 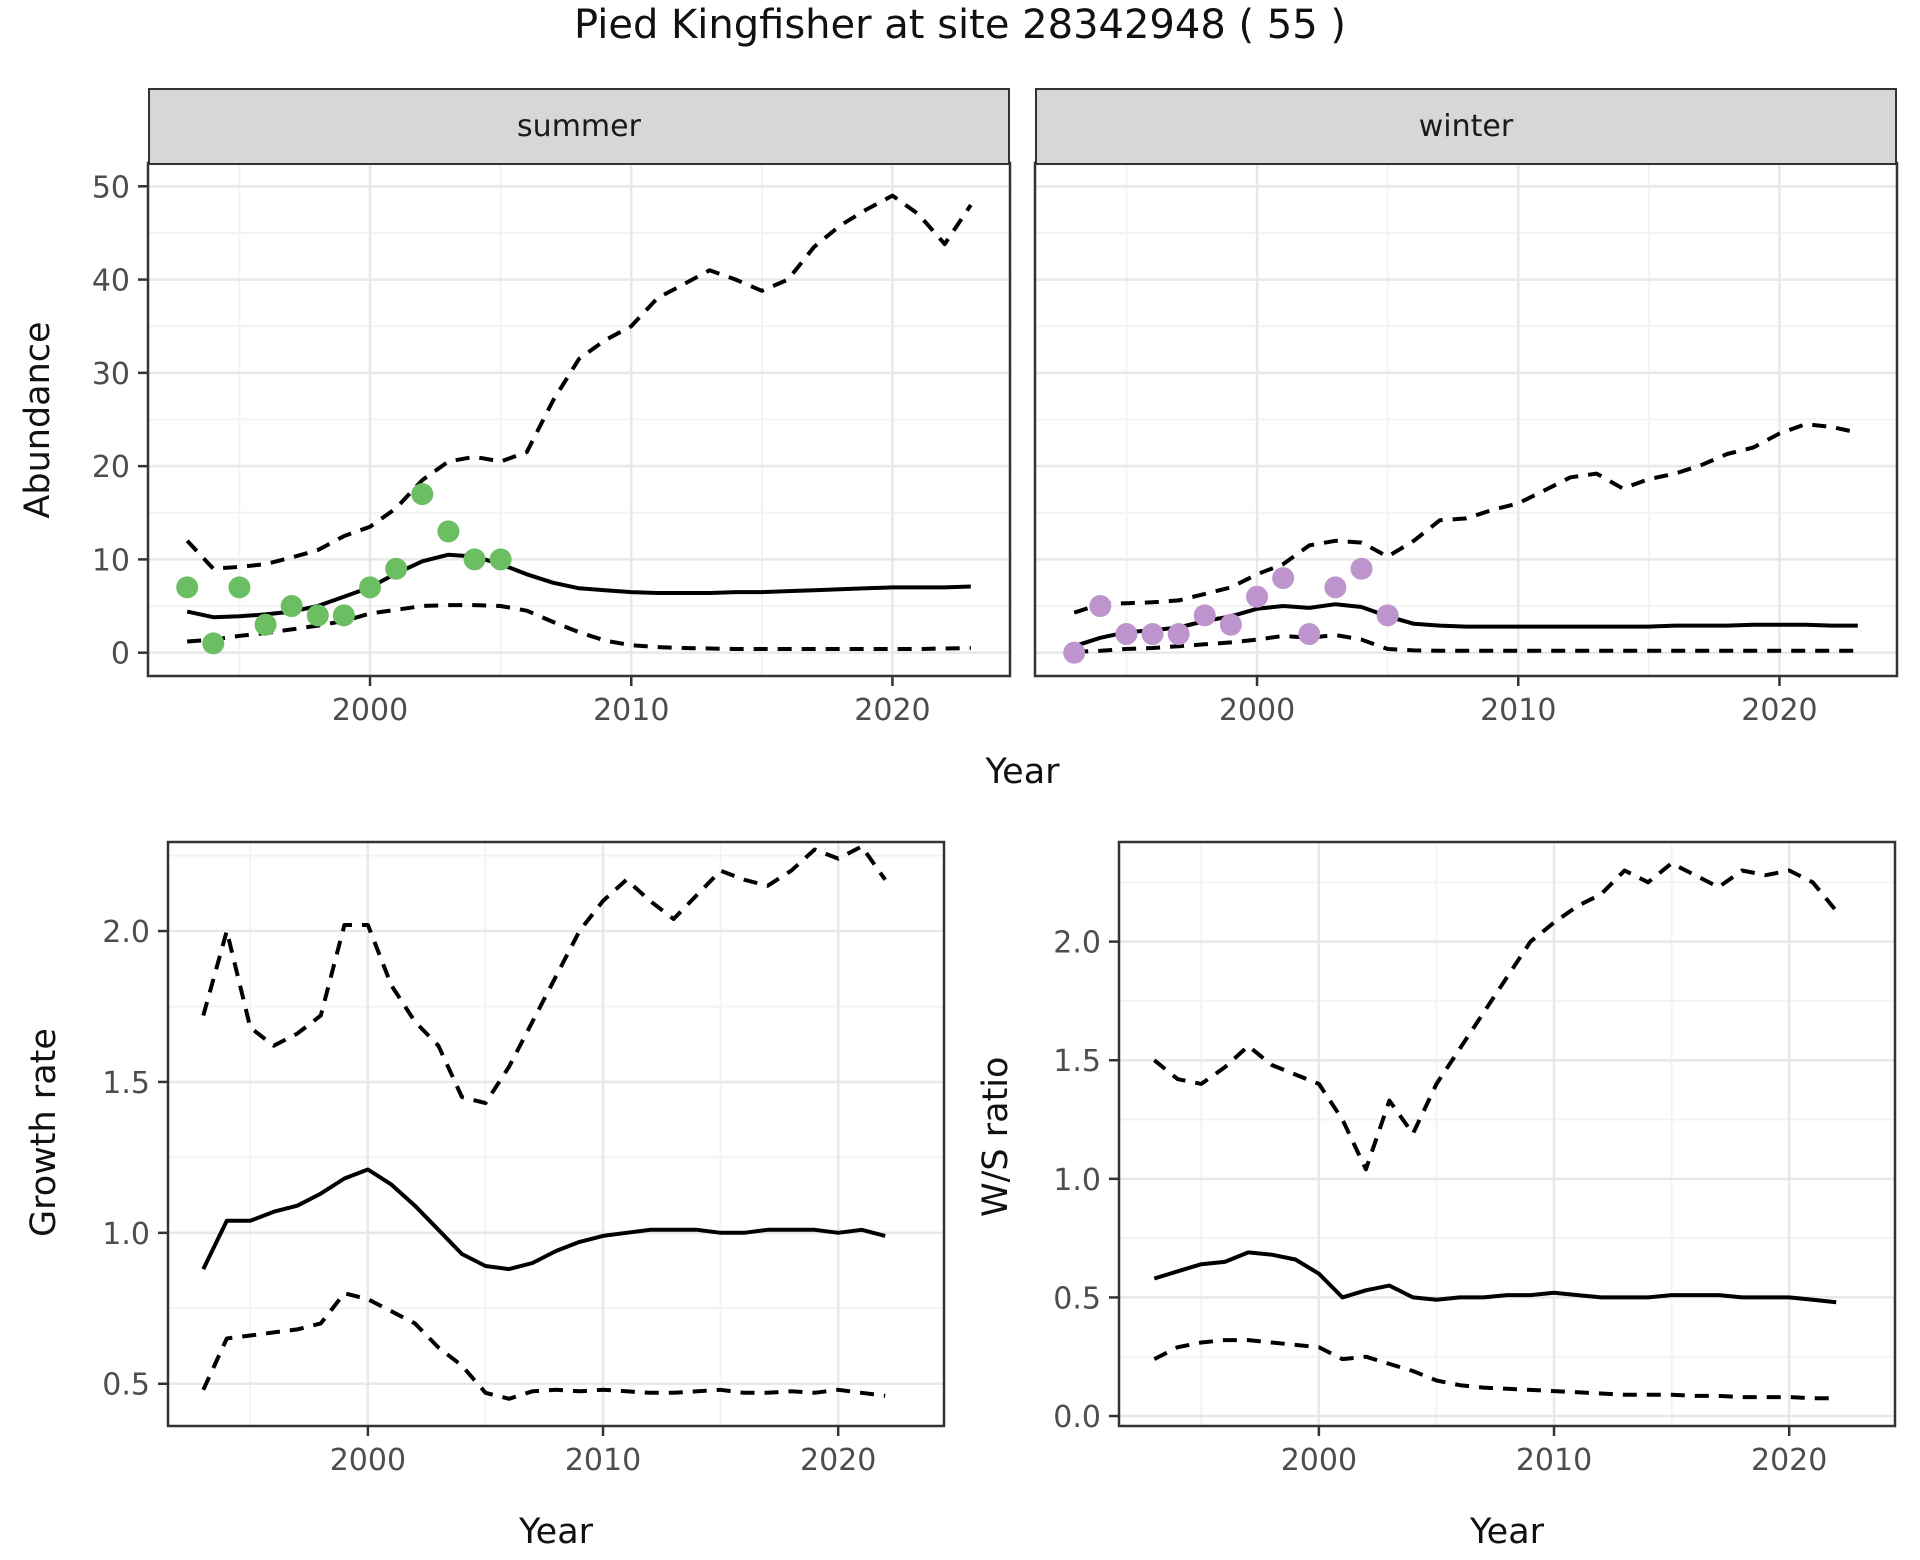 I want to click on x-axis-title-year-growth: Year, so click(x=556, y=1532).